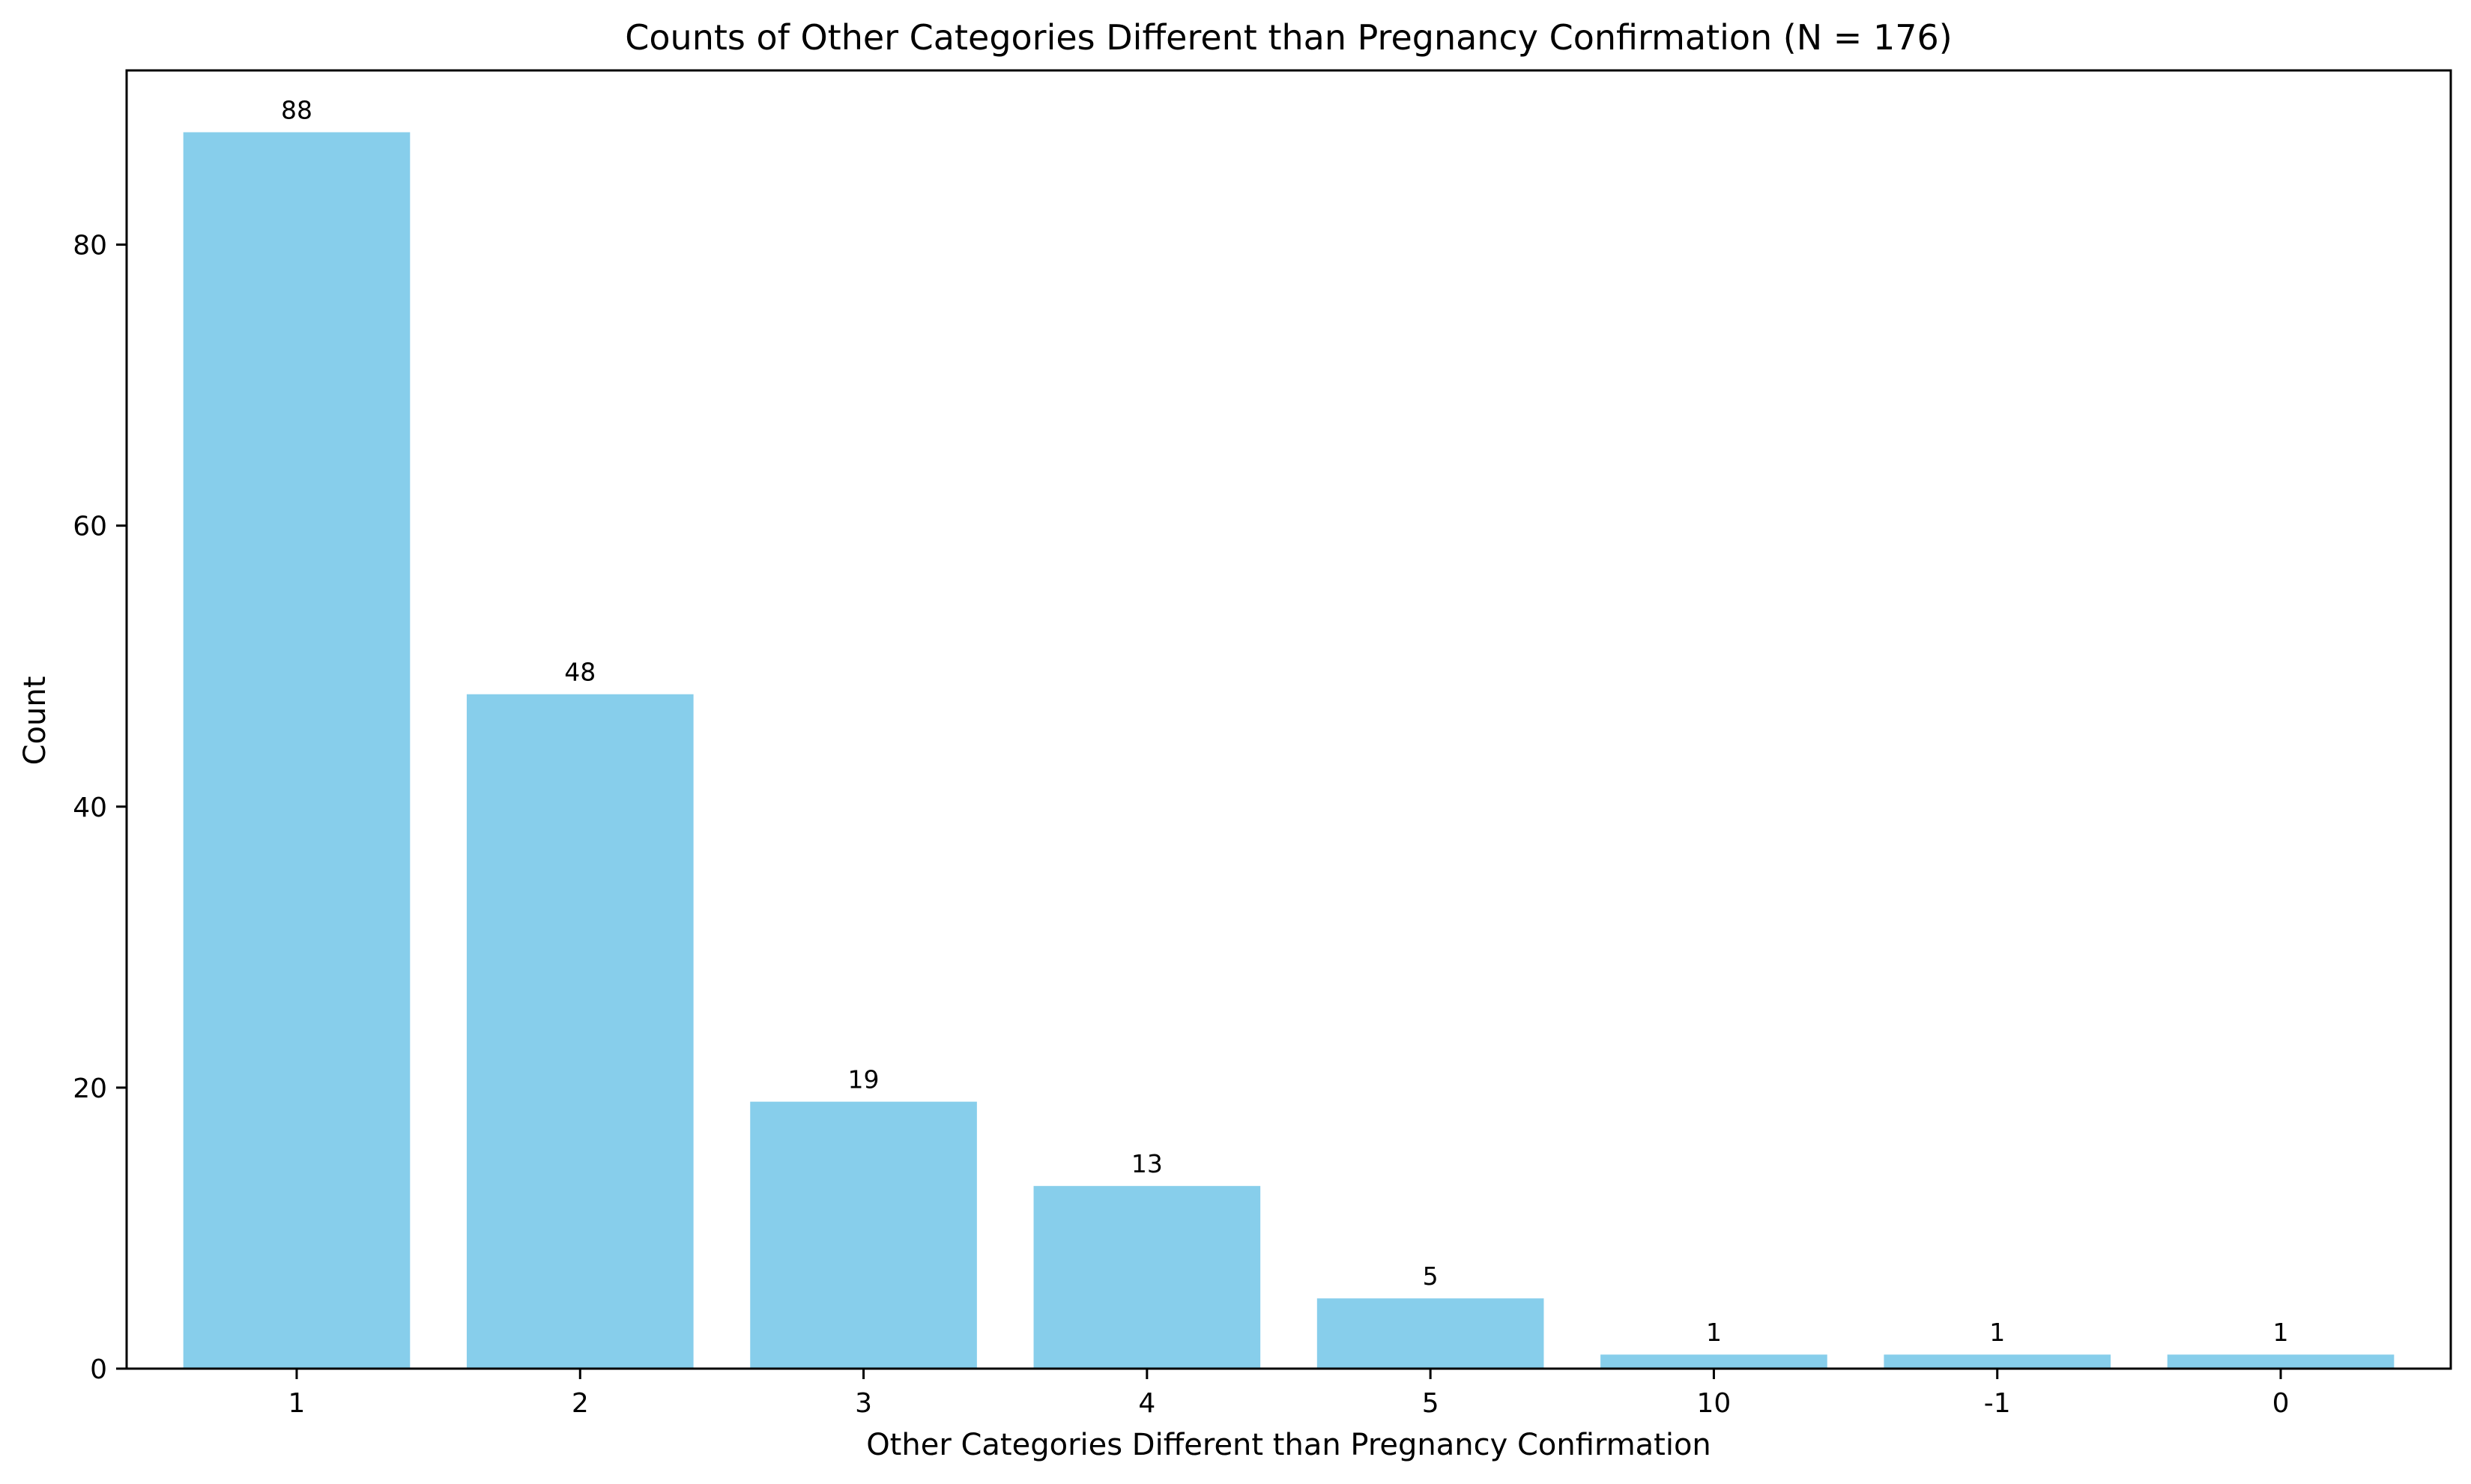  What do you see at coordinates (90, 527) in the screenshot?
I see `y-tick-label: 60` at bounding box center [90, 527].